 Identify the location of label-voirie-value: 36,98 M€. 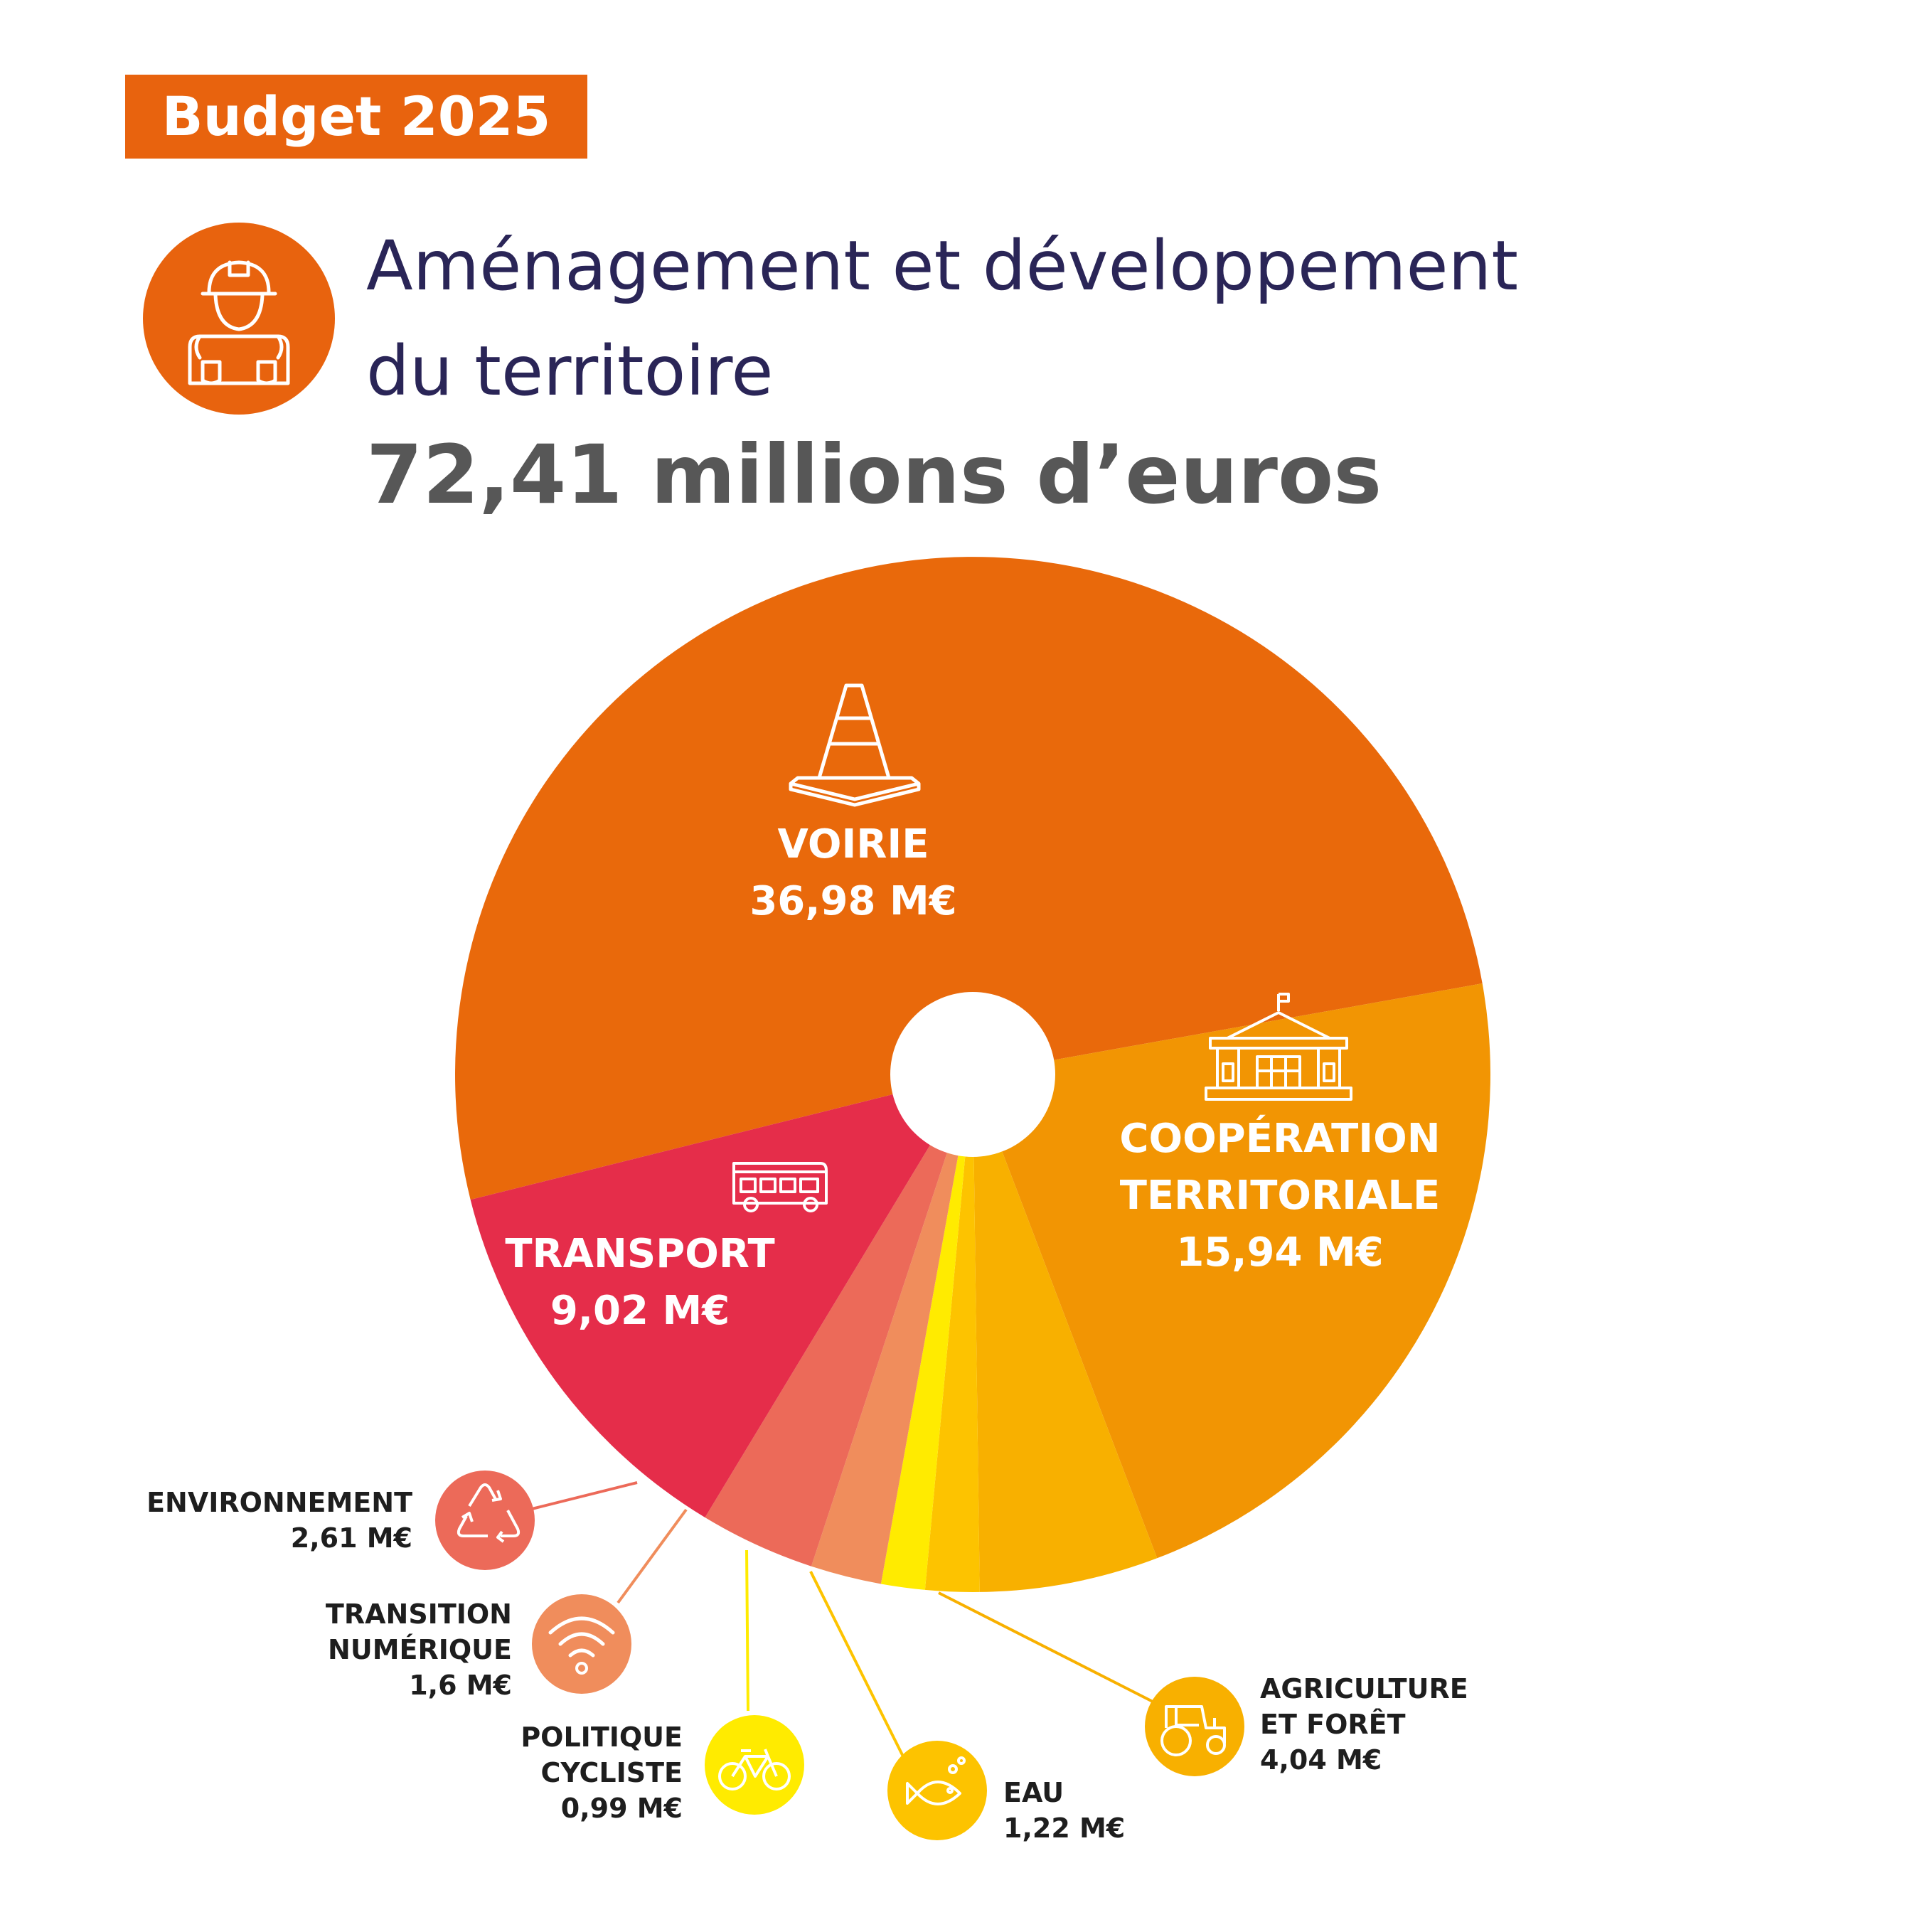
(853, 901).